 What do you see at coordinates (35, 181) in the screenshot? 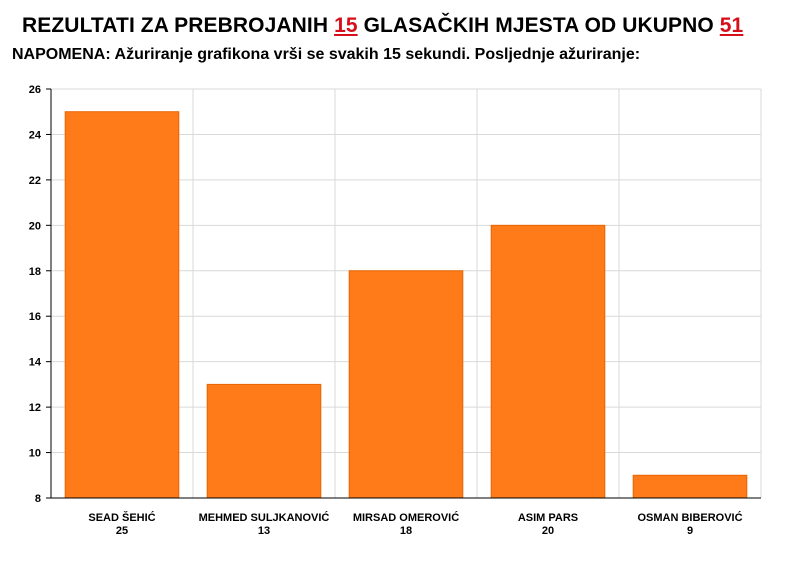
I see `y-tick-label: 22` at bounding box center [35, 181].